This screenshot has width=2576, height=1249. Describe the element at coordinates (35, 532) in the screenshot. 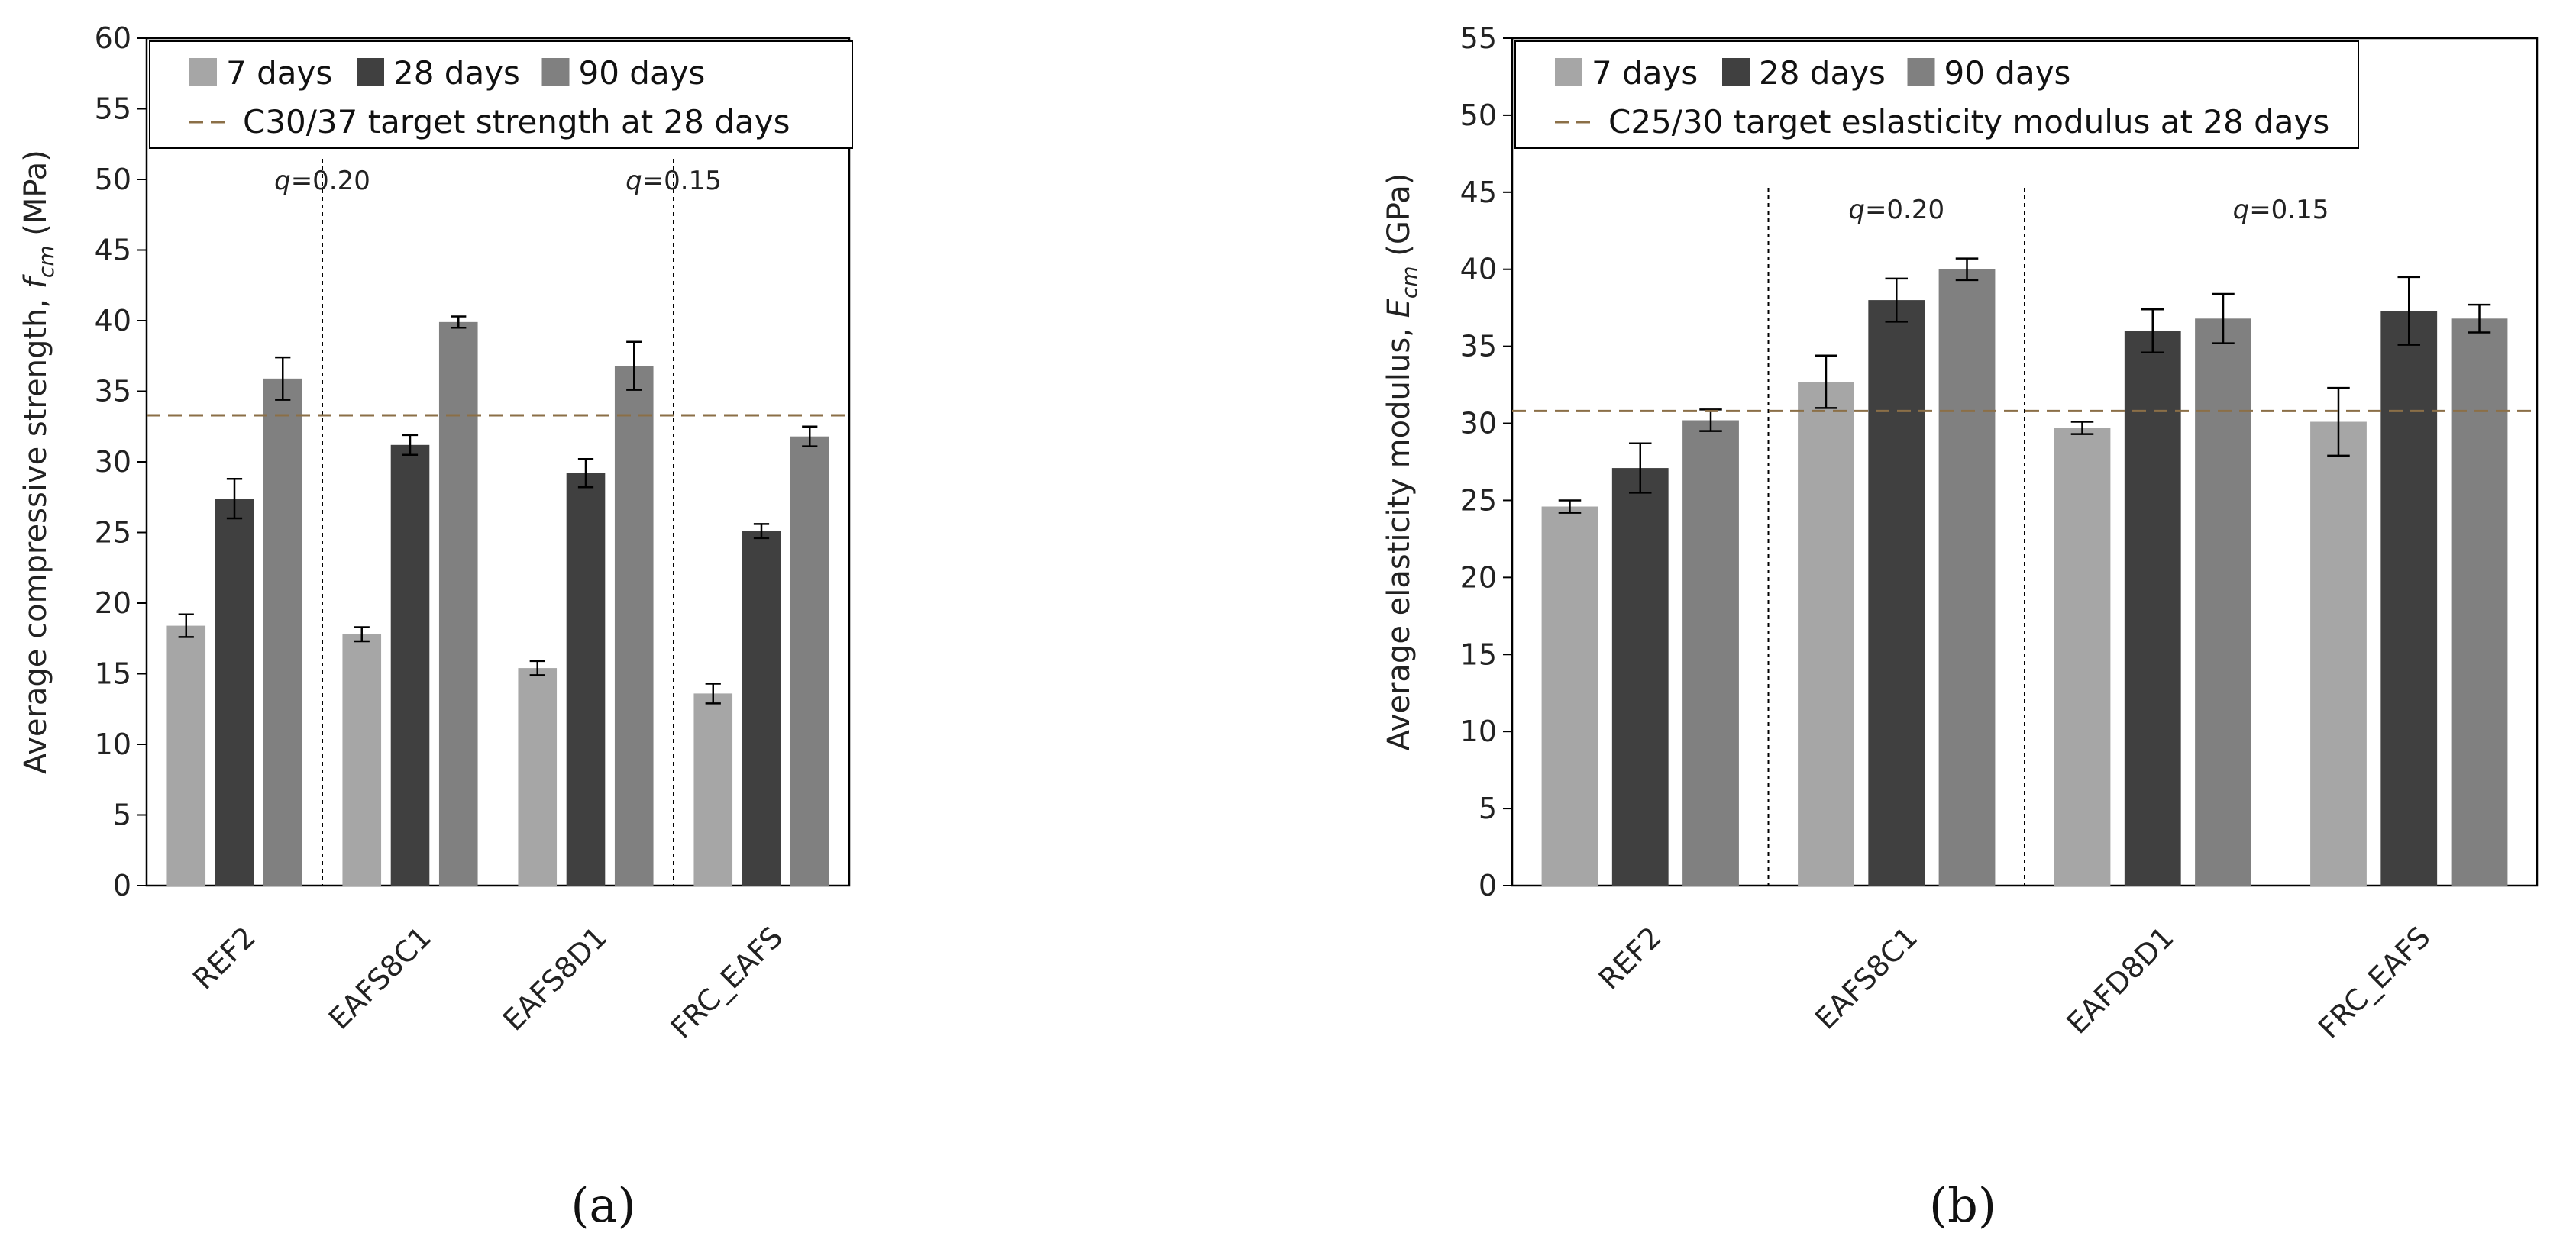

I see `y-axis-label-main: Average compressive strength,` at that location.